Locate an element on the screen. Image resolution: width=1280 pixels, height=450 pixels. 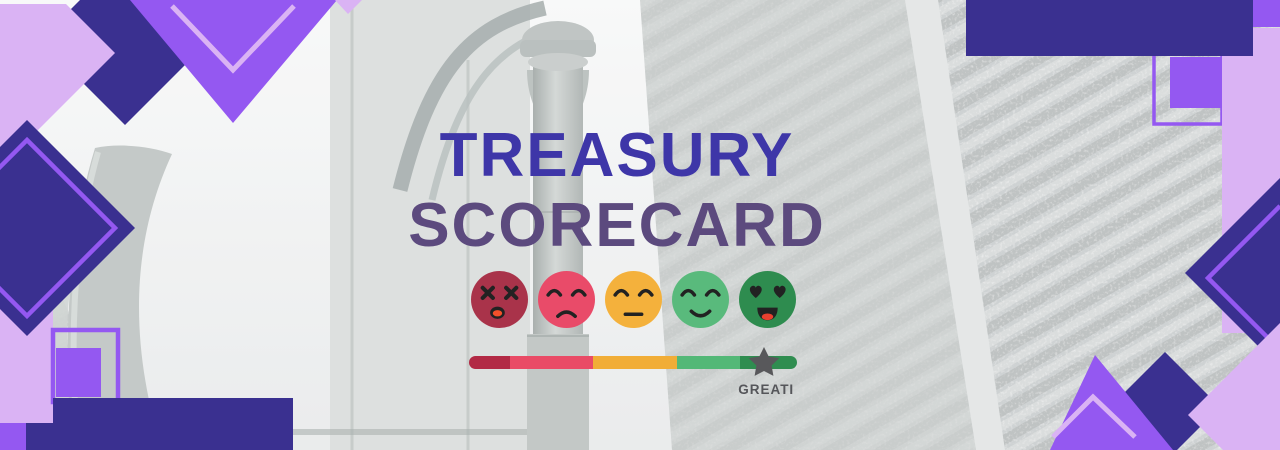
slider-segment-okay is located at coordinates (635, 362).